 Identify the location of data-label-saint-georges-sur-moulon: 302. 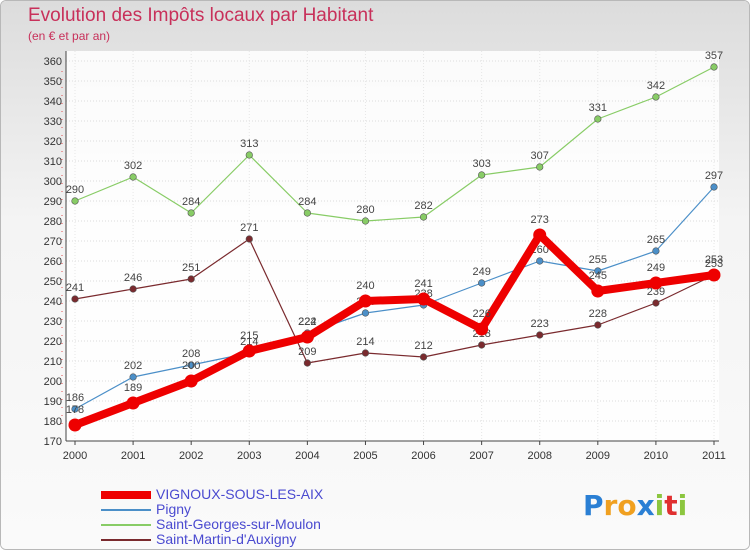
(133, 166).